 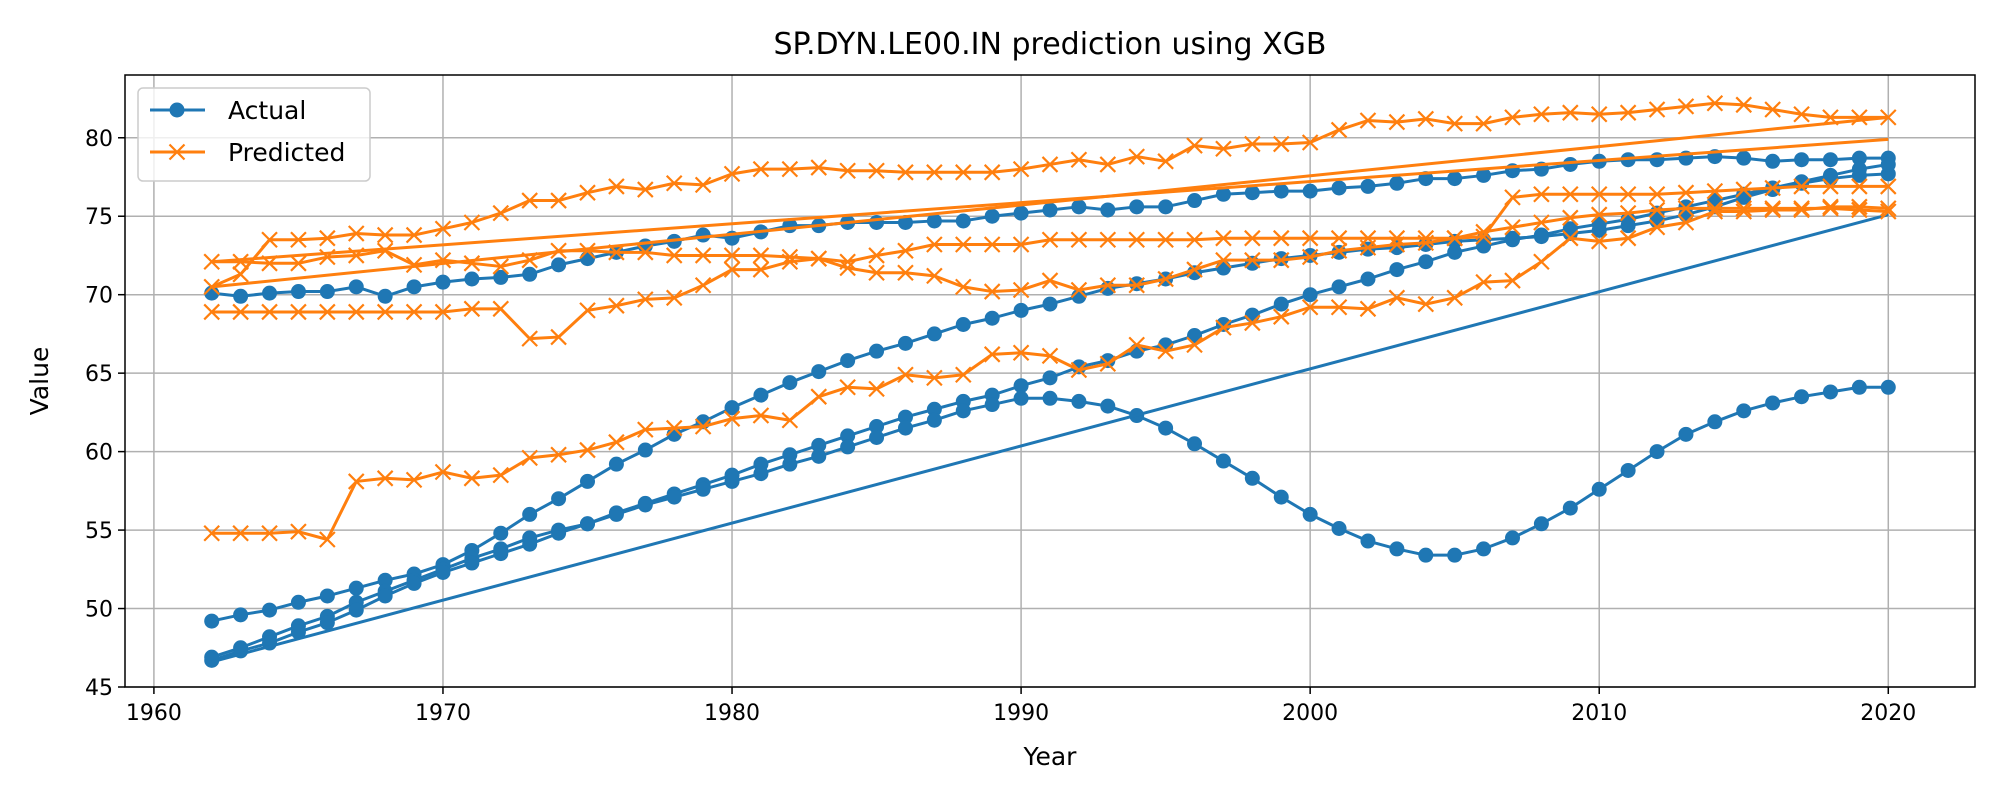 I want to click on legend-label: Predicted, so click(x=286, y=152).